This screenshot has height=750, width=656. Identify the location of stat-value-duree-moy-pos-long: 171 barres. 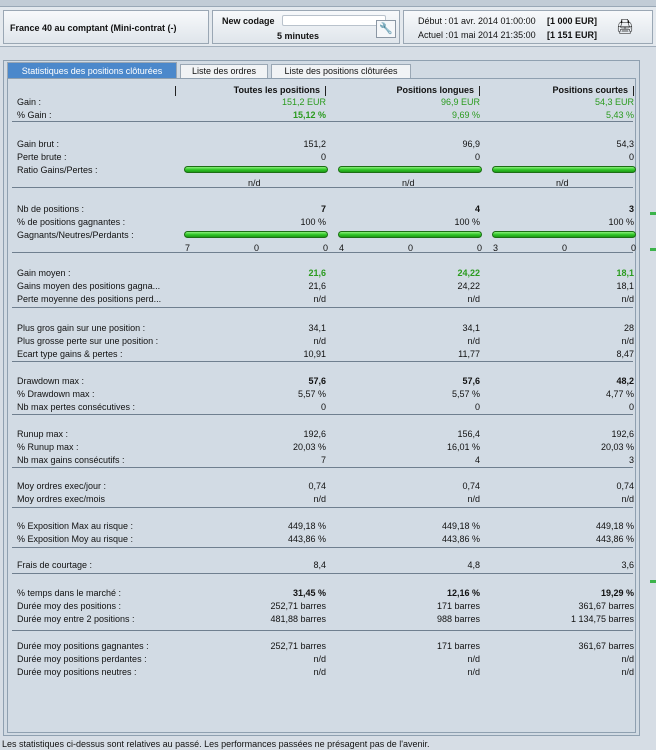
(458, 606).